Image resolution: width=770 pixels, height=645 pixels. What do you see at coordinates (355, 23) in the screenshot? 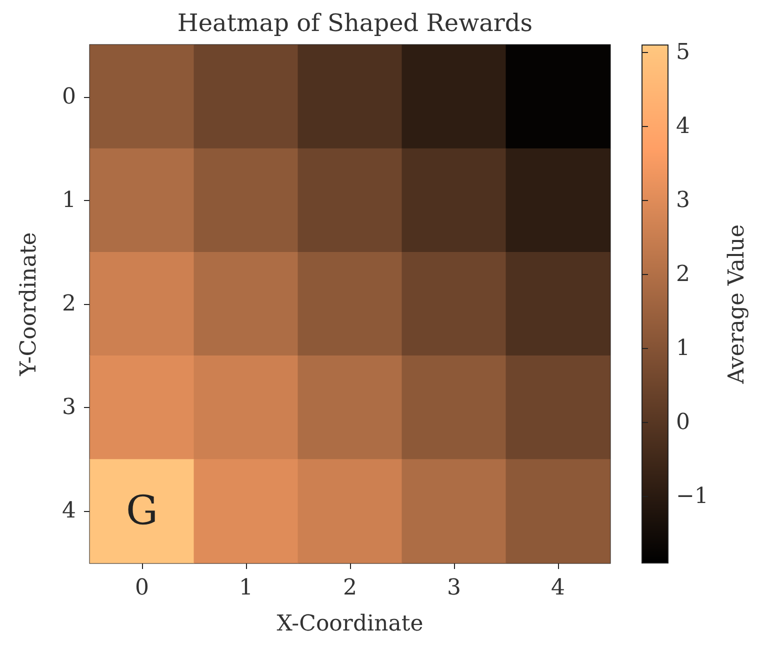
I see `chart-title: Heatmap of Shaped Rewards` at bounding box center [355, 23].